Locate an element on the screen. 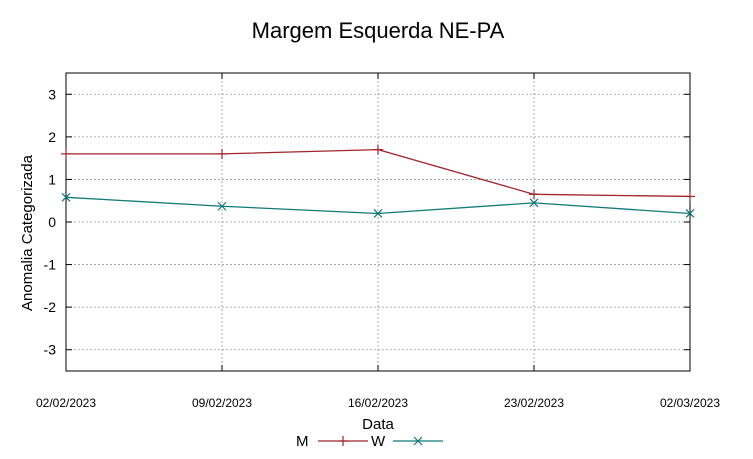  y-tick-label: 2 is located at coordinates (52, 137).